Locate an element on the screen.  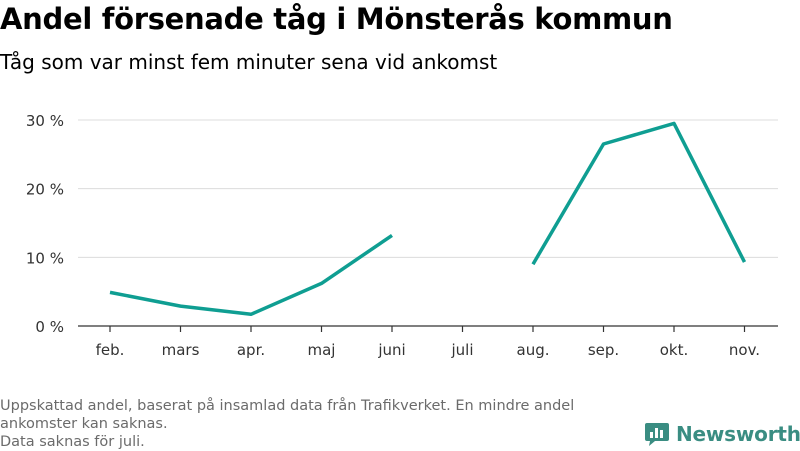
x-tick-label: apr. is located at coordinates (251, 350).